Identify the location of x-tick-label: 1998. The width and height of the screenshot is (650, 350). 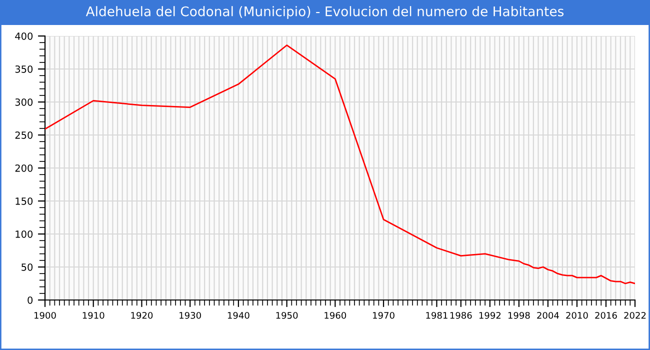
(519, 315).